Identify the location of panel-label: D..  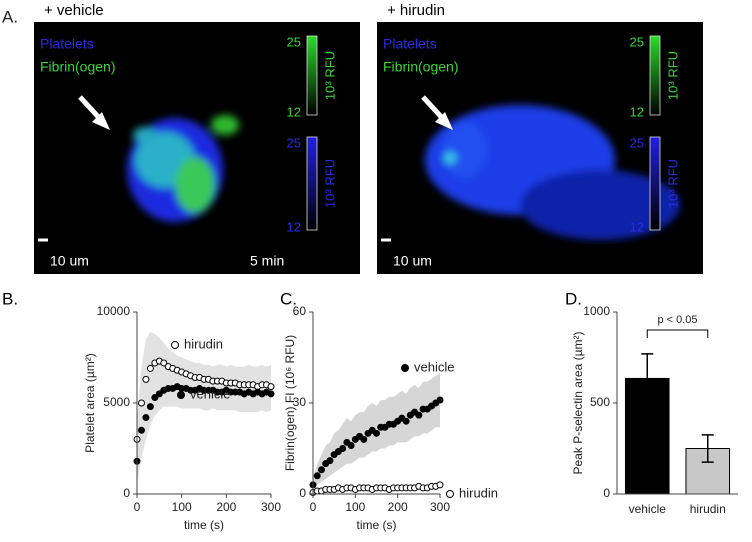
(573, 298).